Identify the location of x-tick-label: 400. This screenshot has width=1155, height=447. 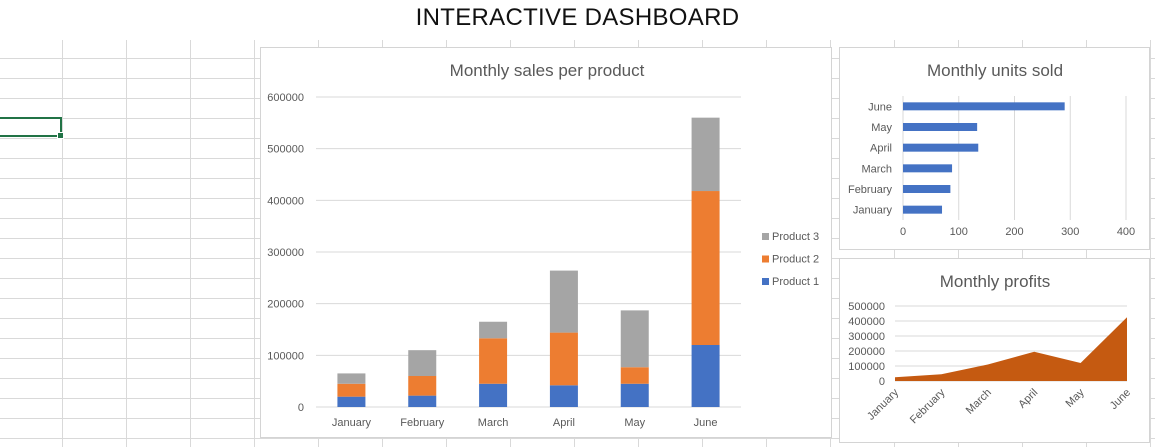
(1126, 232).